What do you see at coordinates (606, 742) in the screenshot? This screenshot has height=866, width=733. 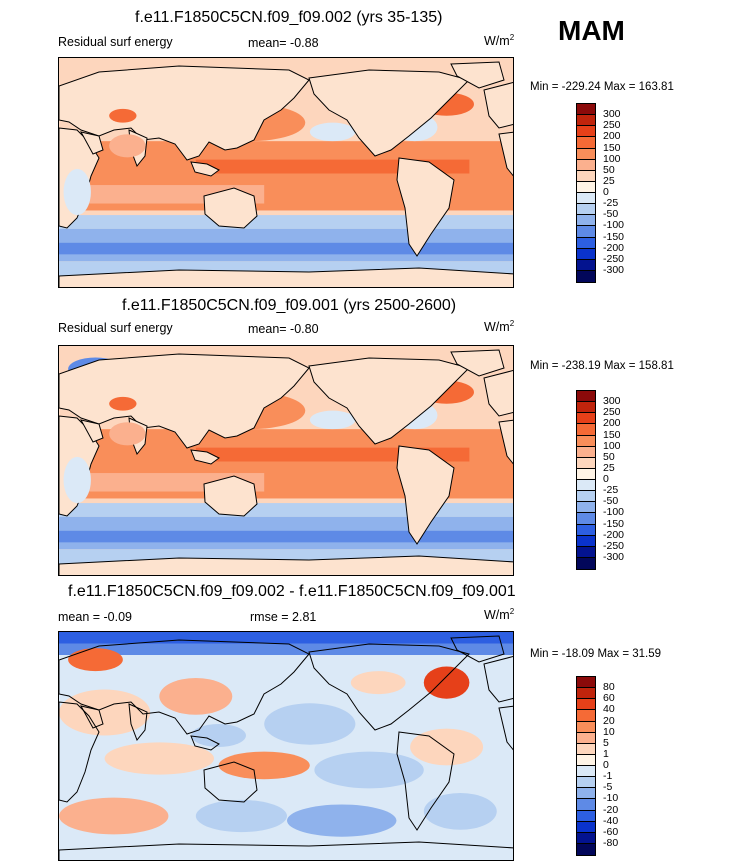 I see `colorbar-tick-label: 5` at bounding box center [606, 742].